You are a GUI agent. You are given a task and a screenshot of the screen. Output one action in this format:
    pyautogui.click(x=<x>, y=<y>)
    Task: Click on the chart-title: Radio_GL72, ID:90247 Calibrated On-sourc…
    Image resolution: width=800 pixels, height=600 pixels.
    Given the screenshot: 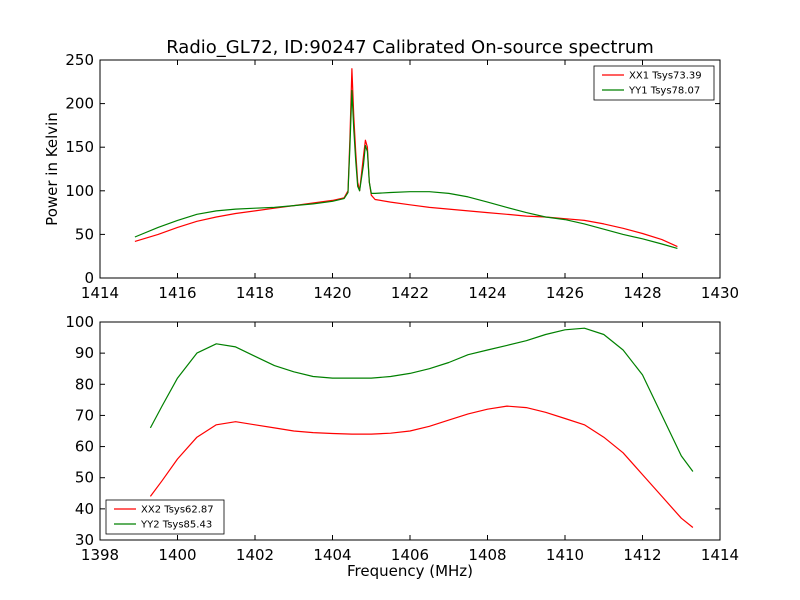 What is the action you would take?
    pyautogui.click(x=410, y=47)
    